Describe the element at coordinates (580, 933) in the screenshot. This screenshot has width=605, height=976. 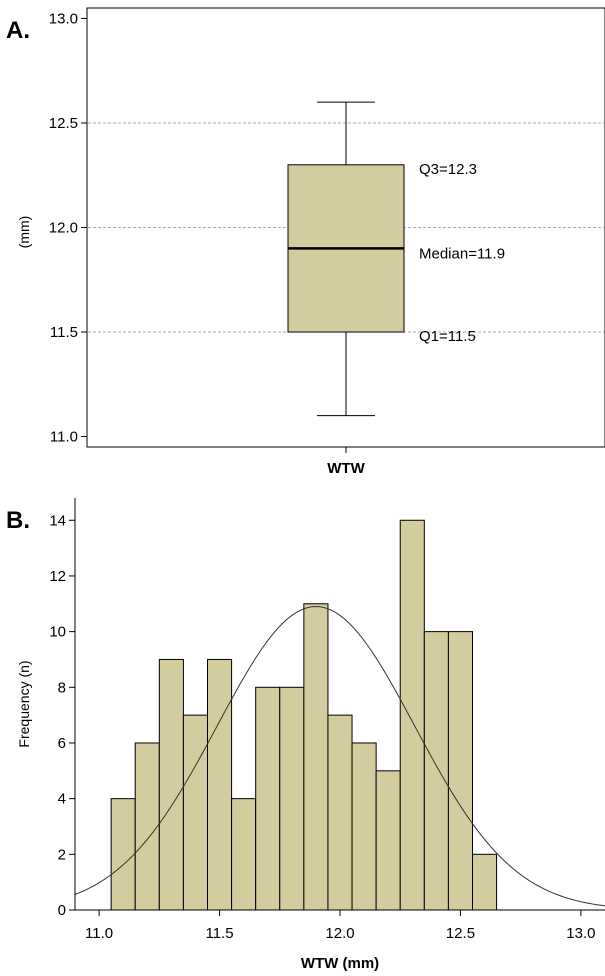
I see `x-tick-label: 13.0` at that location.